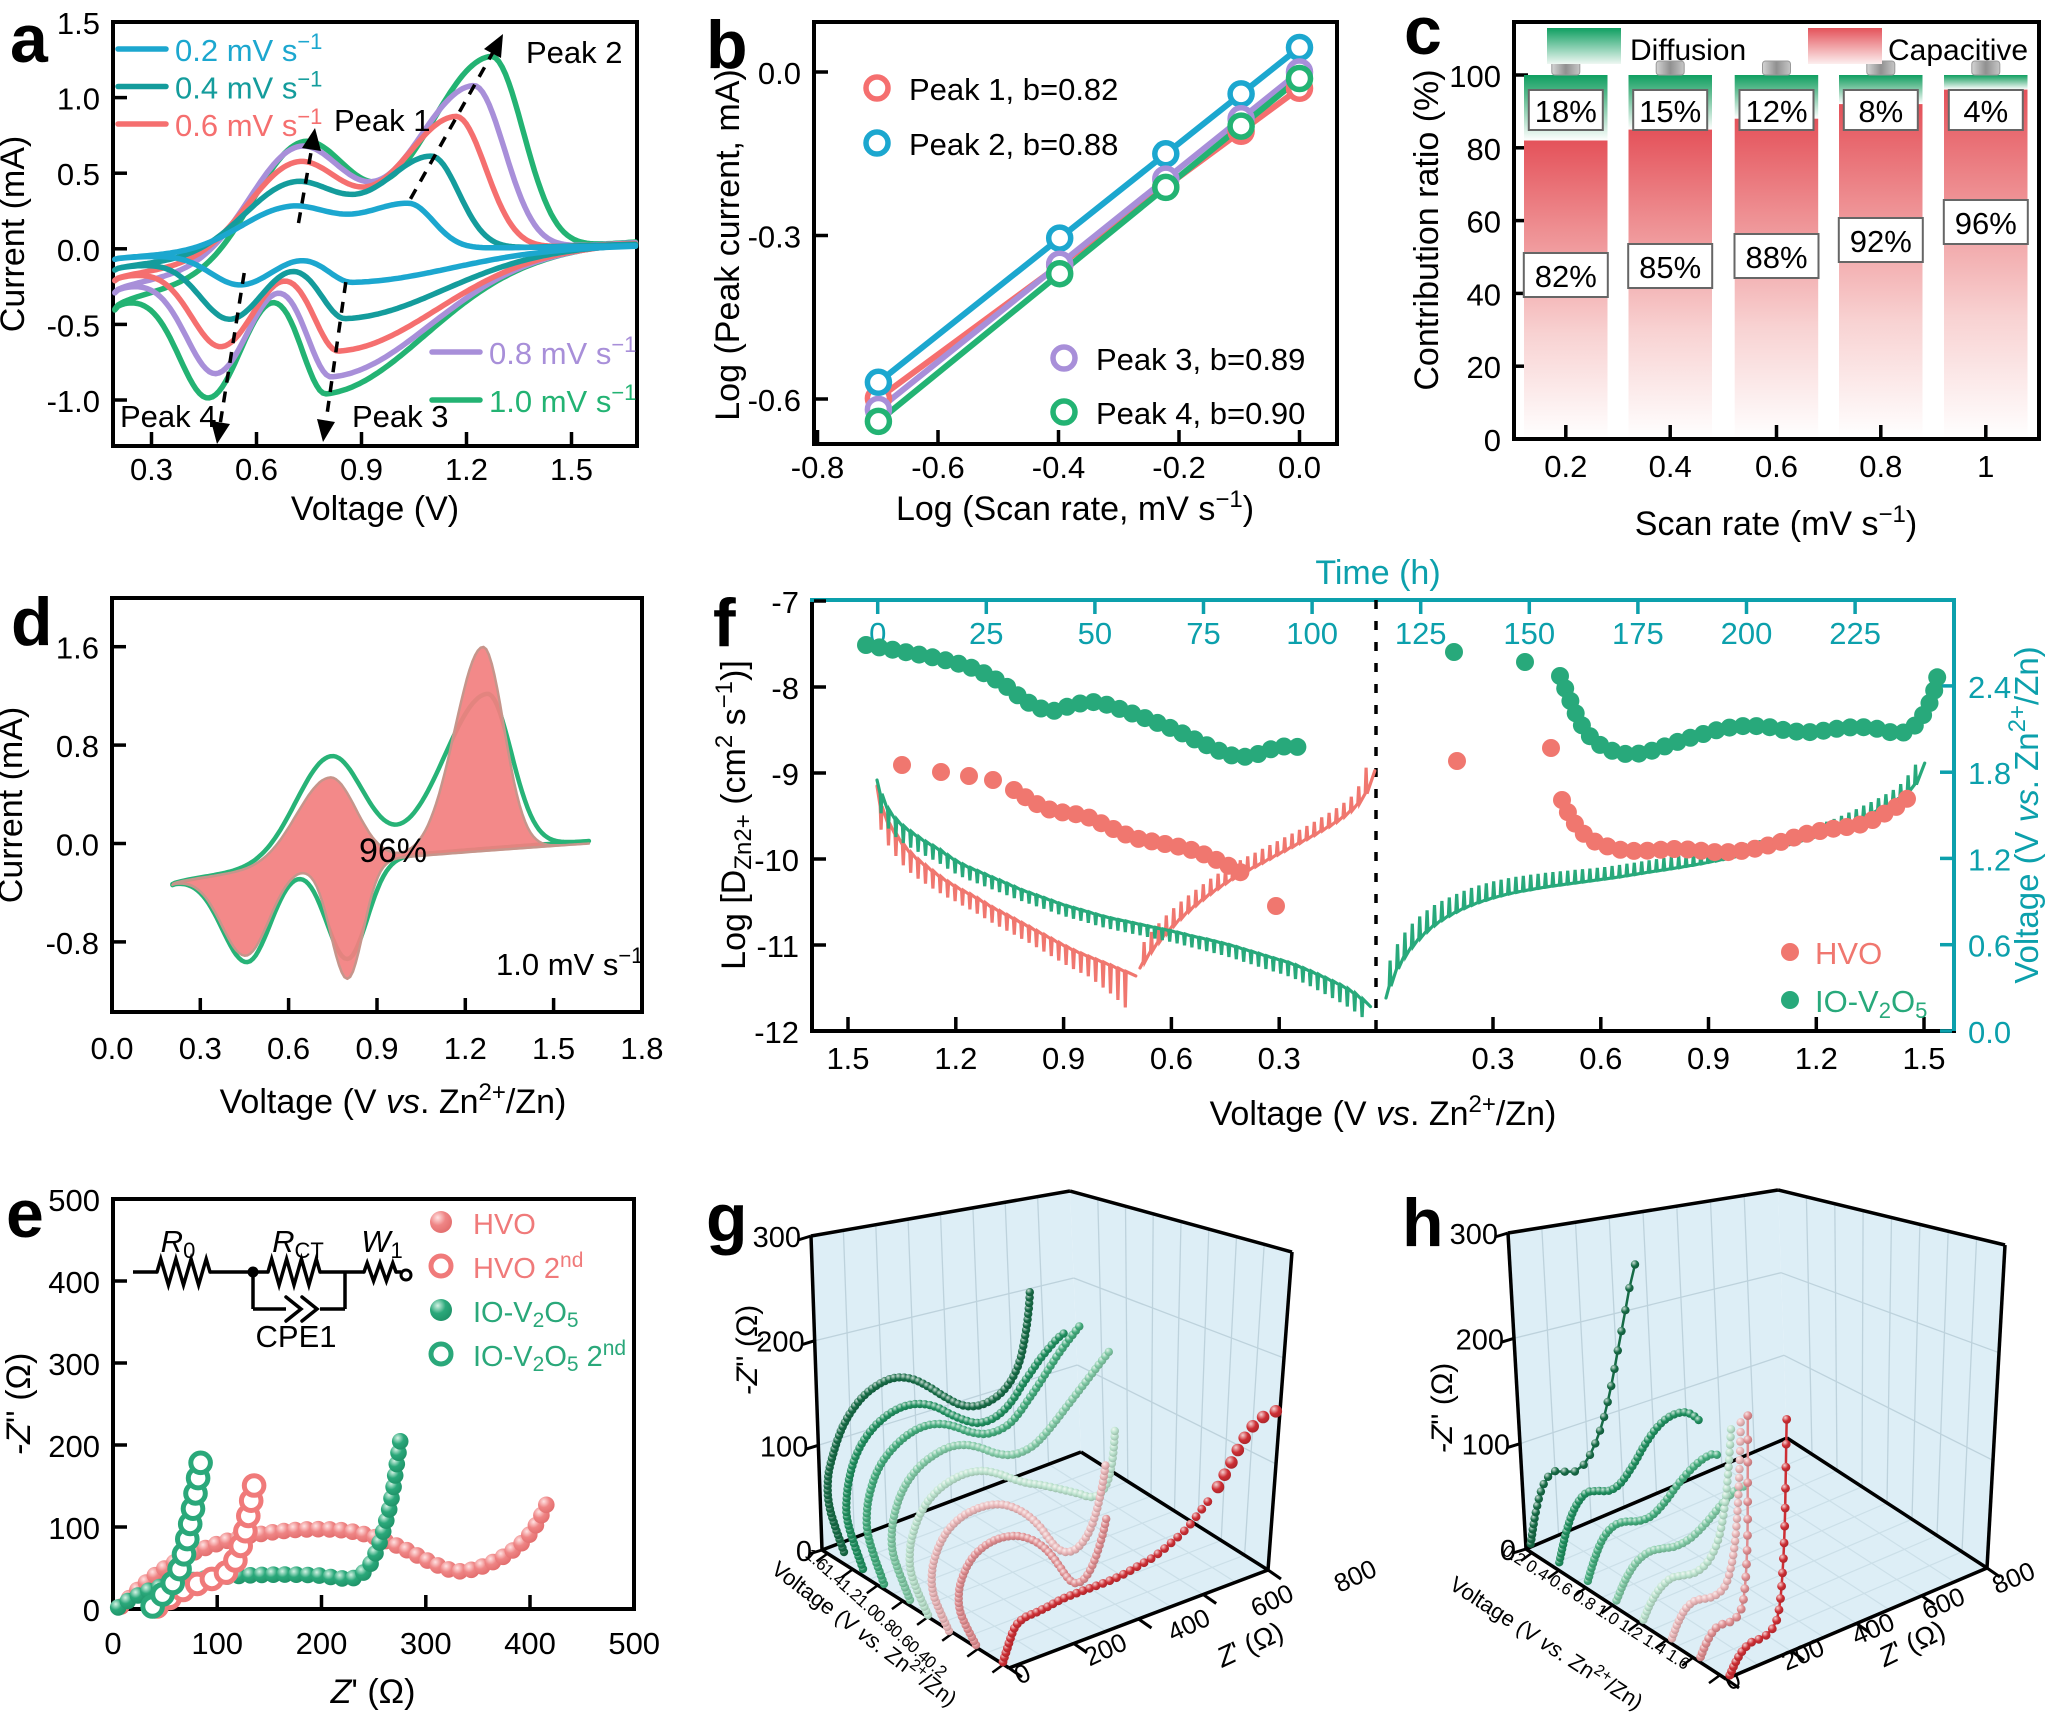 Image resolution: width=2048 pixels, height=1715 pixels. I want to click on svg-text: -1.0, so click(73, 401).